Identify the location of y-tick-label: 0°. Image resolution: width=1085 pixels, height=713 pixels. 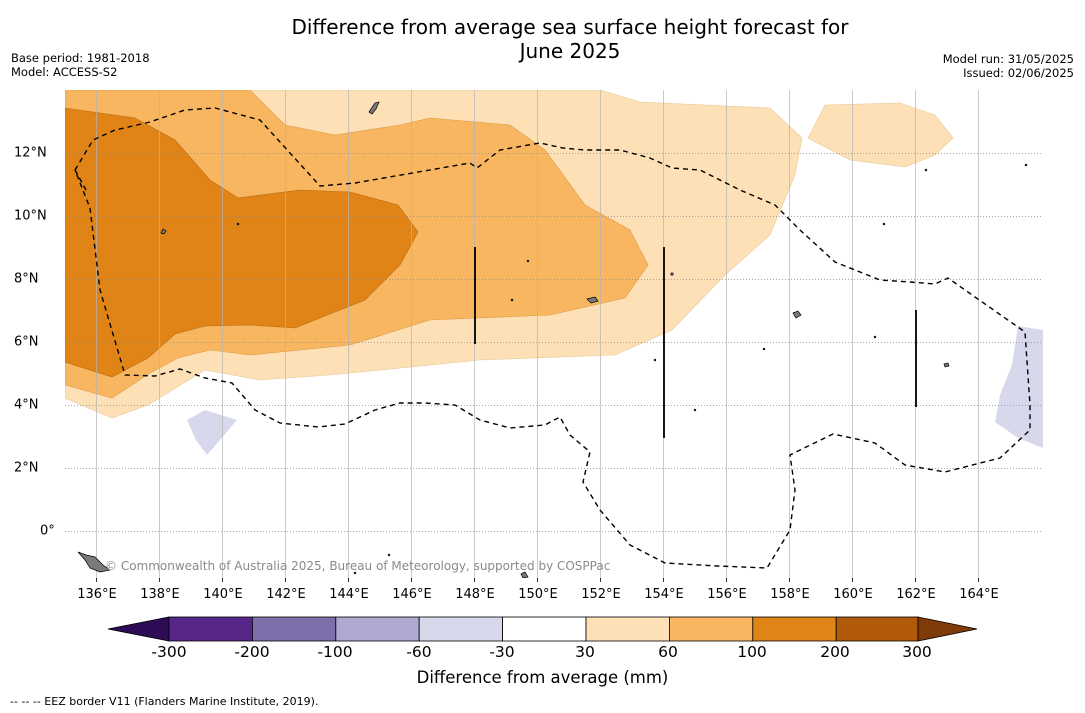
(47, 531).